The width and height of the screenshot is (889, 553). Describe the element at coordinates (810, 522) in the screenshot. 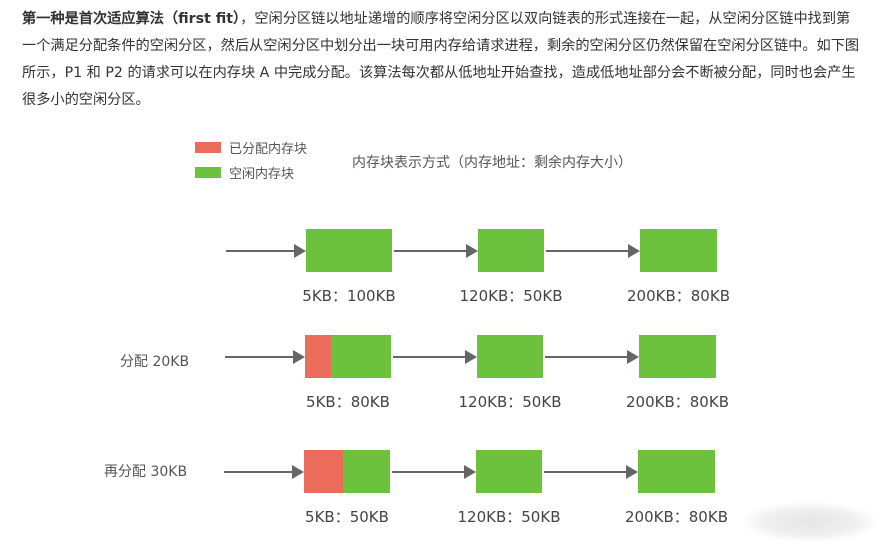

I see `blurred-watermark` at that location.